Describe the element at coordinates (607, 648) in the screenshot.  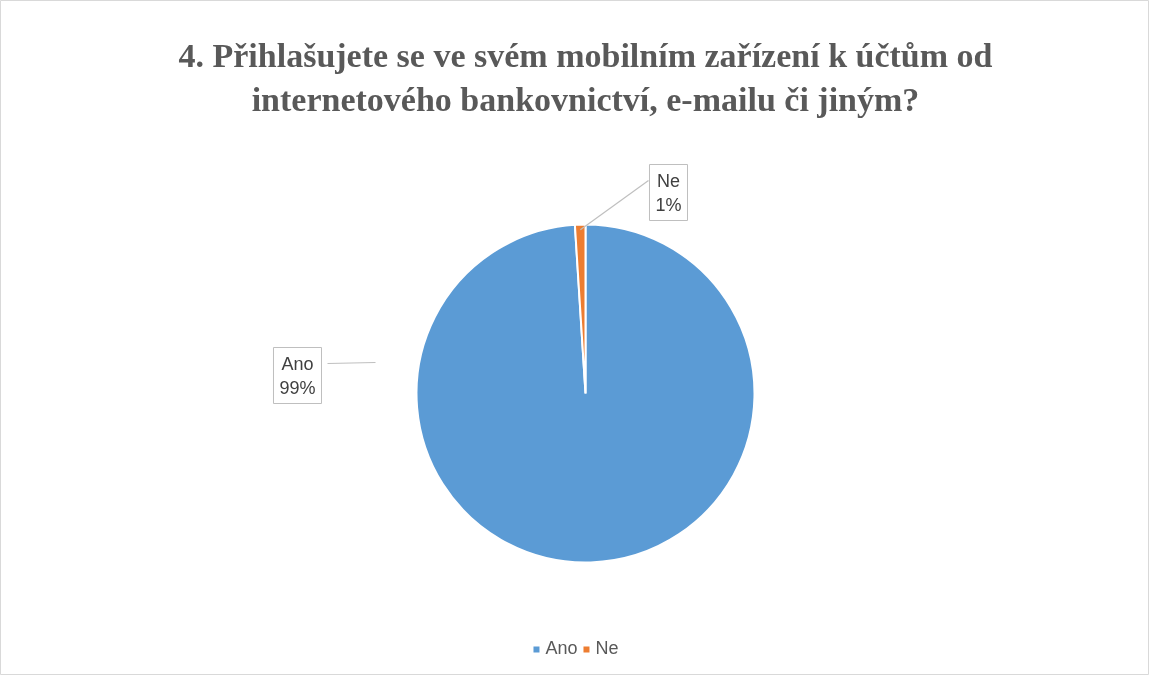
I see `legend-label: Ne` at that location.